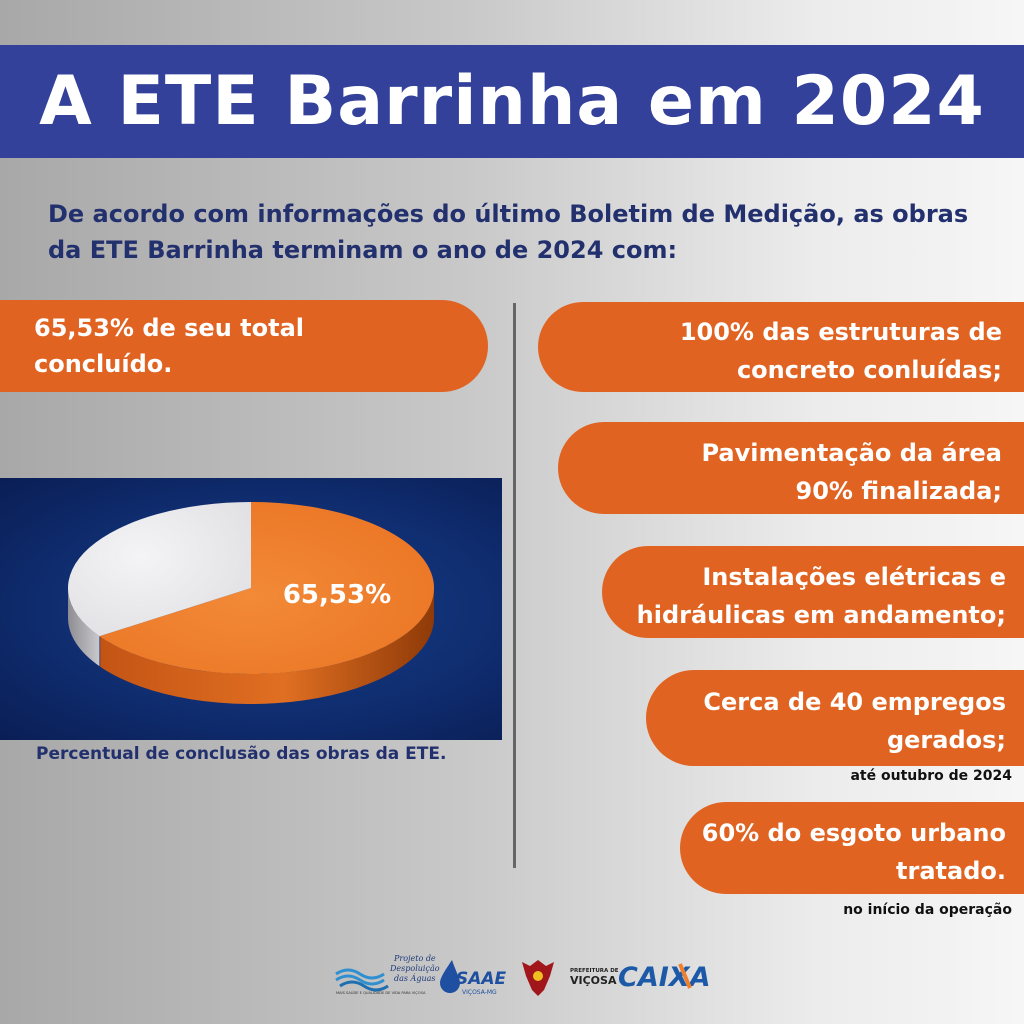 The image size is (1024, 1024). What do you see at coordinates (840, 332) in the screenshot?
I see `fact-concrete-line1: 100% das estruturas de` at bounding box center [840, 332].